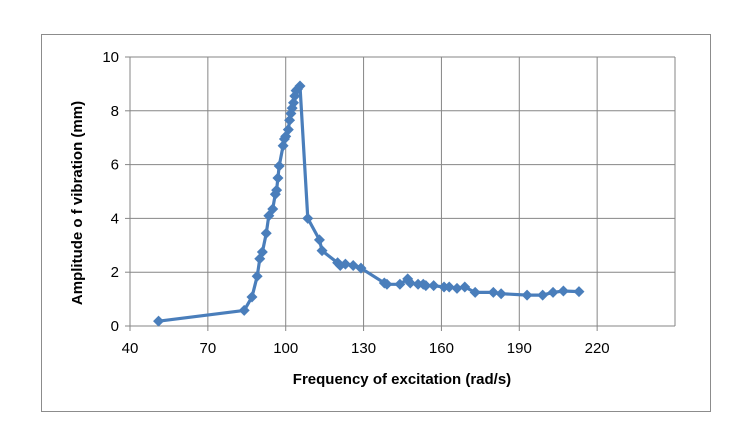 Image resolution: width=749 pixels, height=423 pixels. I want to click on y-tick-label: 2, so click(115, 272).